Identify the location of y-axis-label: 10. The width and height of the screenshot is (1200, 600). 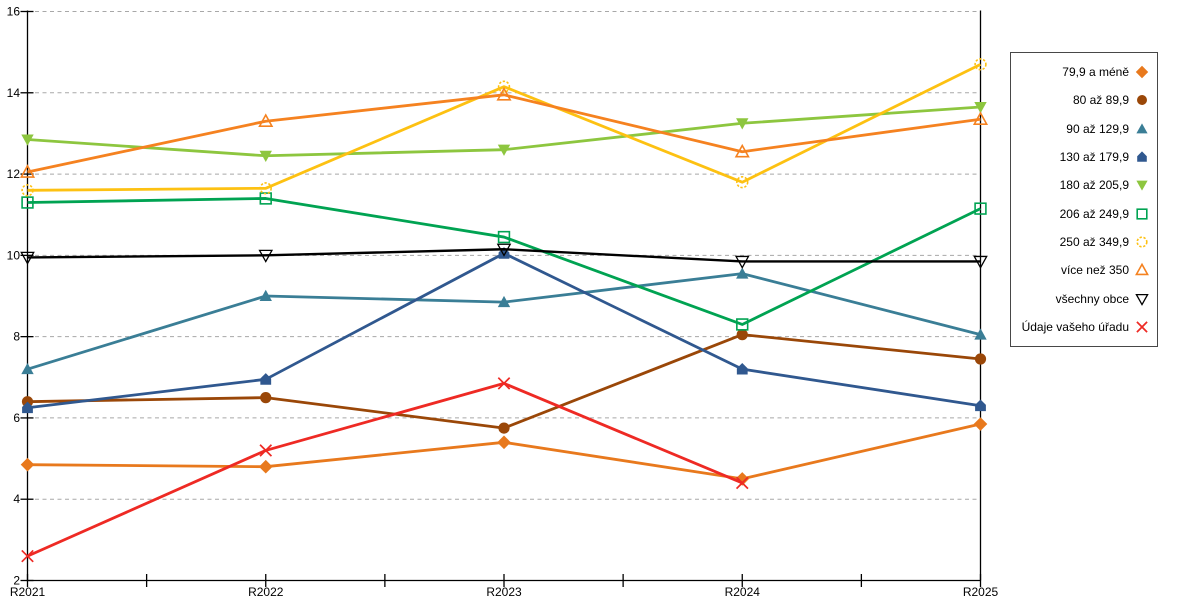
(14, 255).